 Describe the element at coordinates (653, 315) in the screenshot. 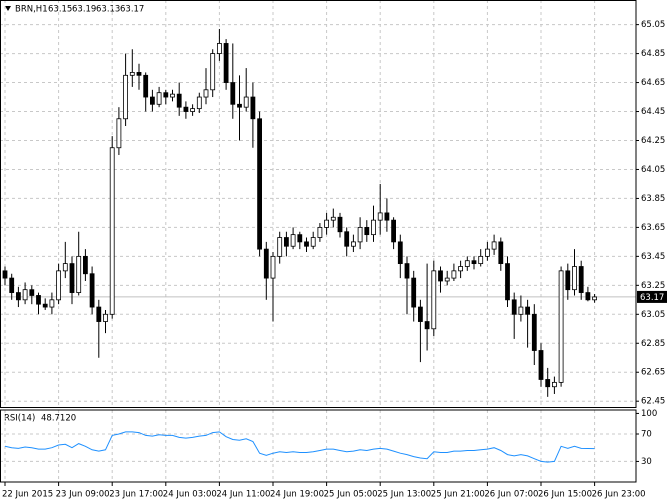

I see `y-tick-label: 63.05` at that location.